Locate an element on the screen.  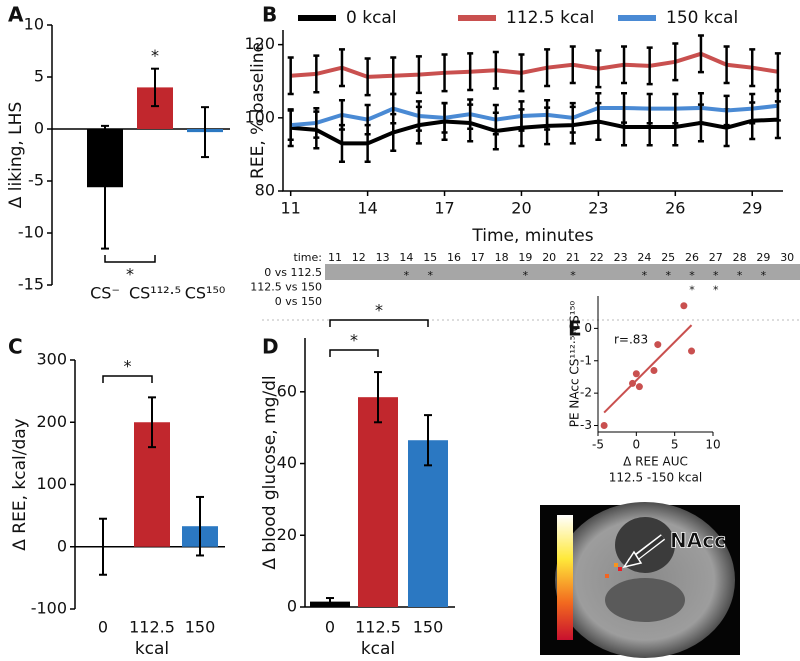
table-time: 27 is located at coordinates (716, 257).